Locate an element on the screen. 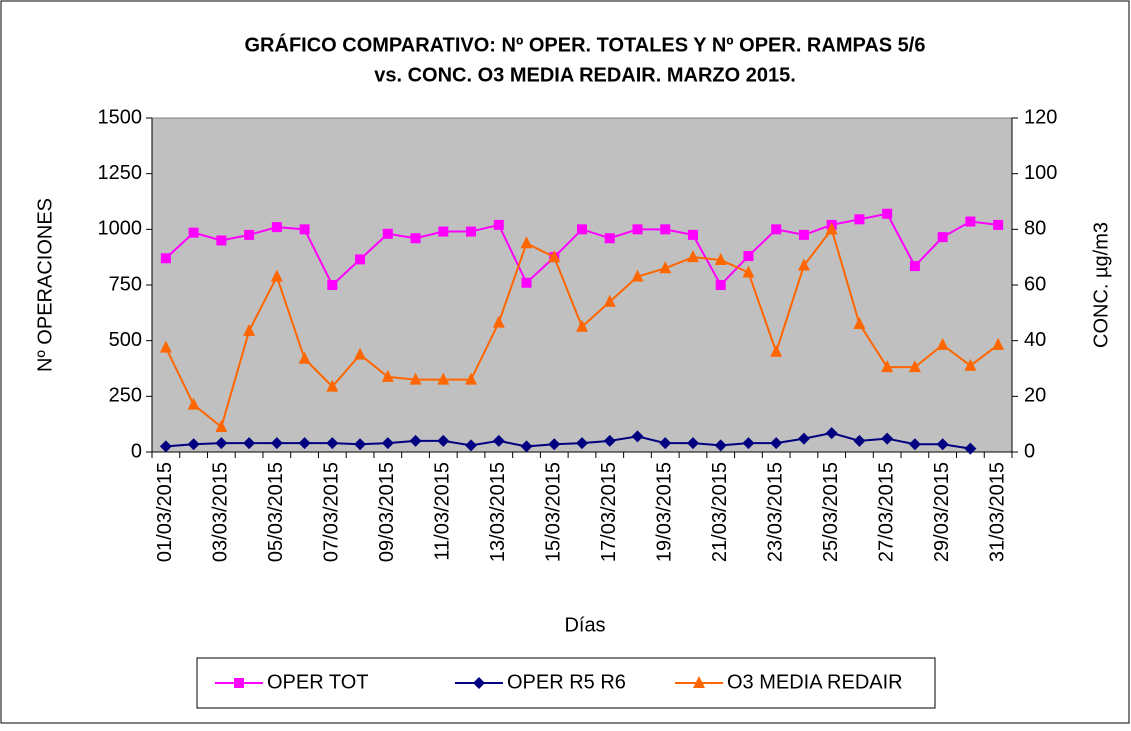 The image size is (1131, 731). legend-marker is located at coordinates (479, 683).